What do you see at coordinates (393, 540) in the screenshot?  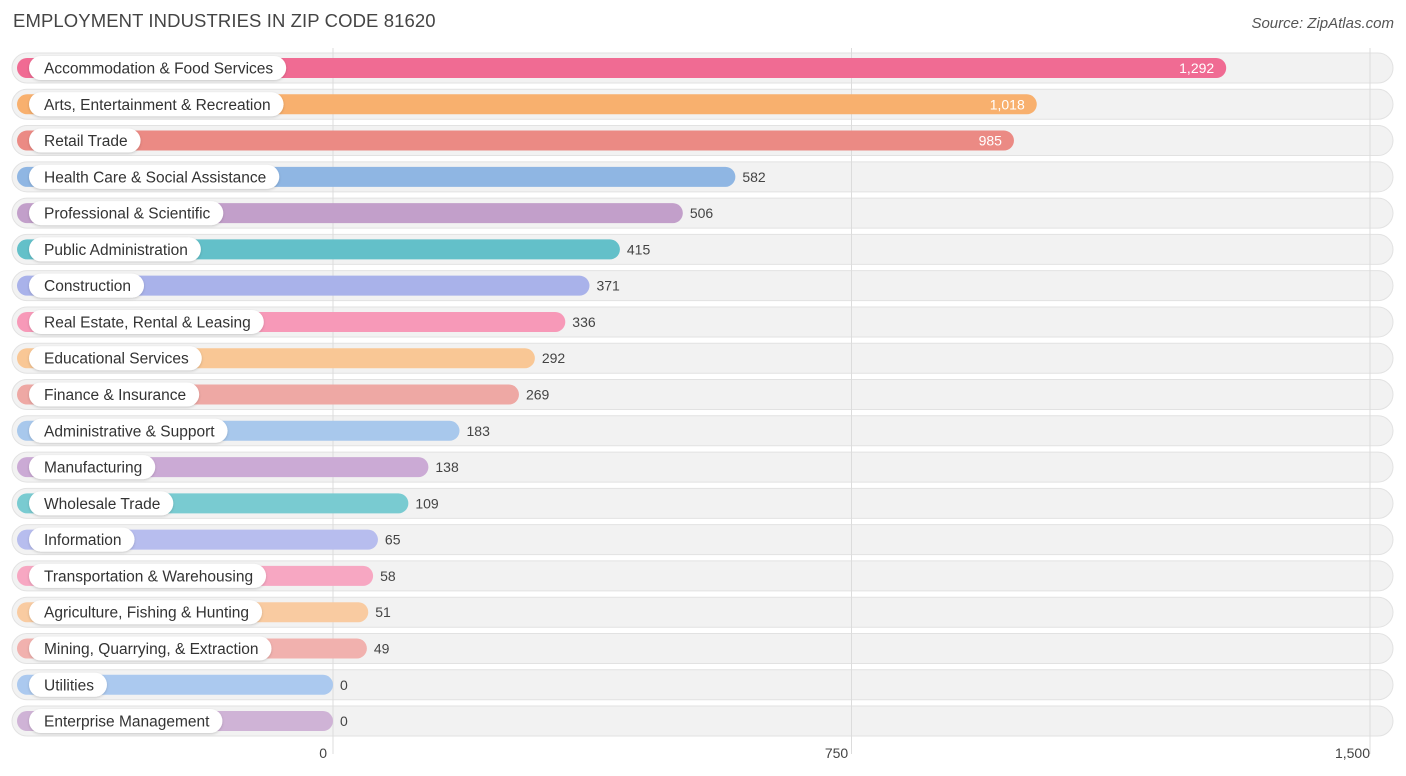 I see `value-label: 65` at bounding box center [393, 540].